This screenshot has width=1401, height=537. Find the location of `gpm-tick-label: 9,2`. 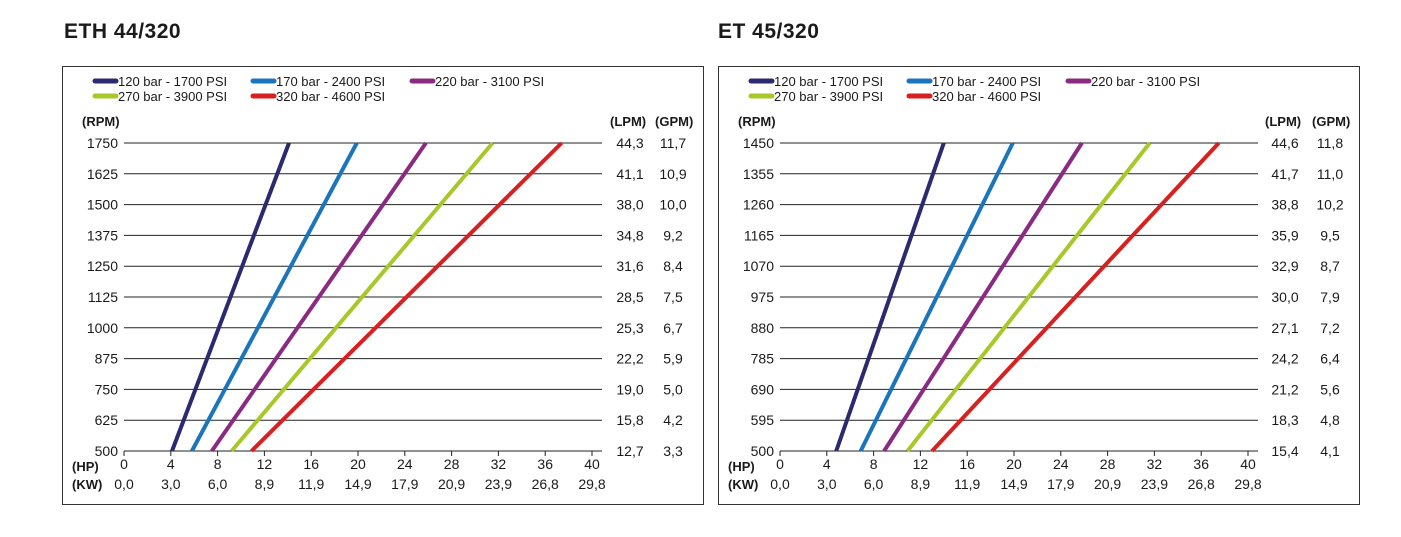

gpm-tick-label: 9,2 is located at coordinates (673, 235).